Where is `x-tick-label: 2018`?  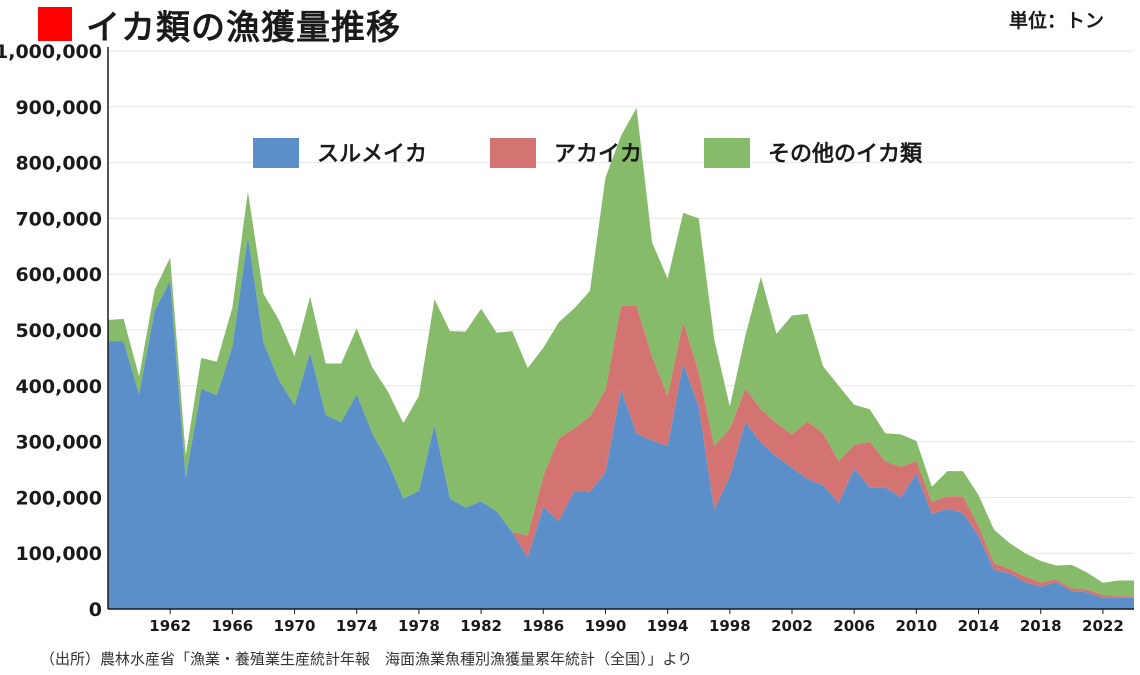
x-tick-label: 2018 is located at coordinates (1041, 626).